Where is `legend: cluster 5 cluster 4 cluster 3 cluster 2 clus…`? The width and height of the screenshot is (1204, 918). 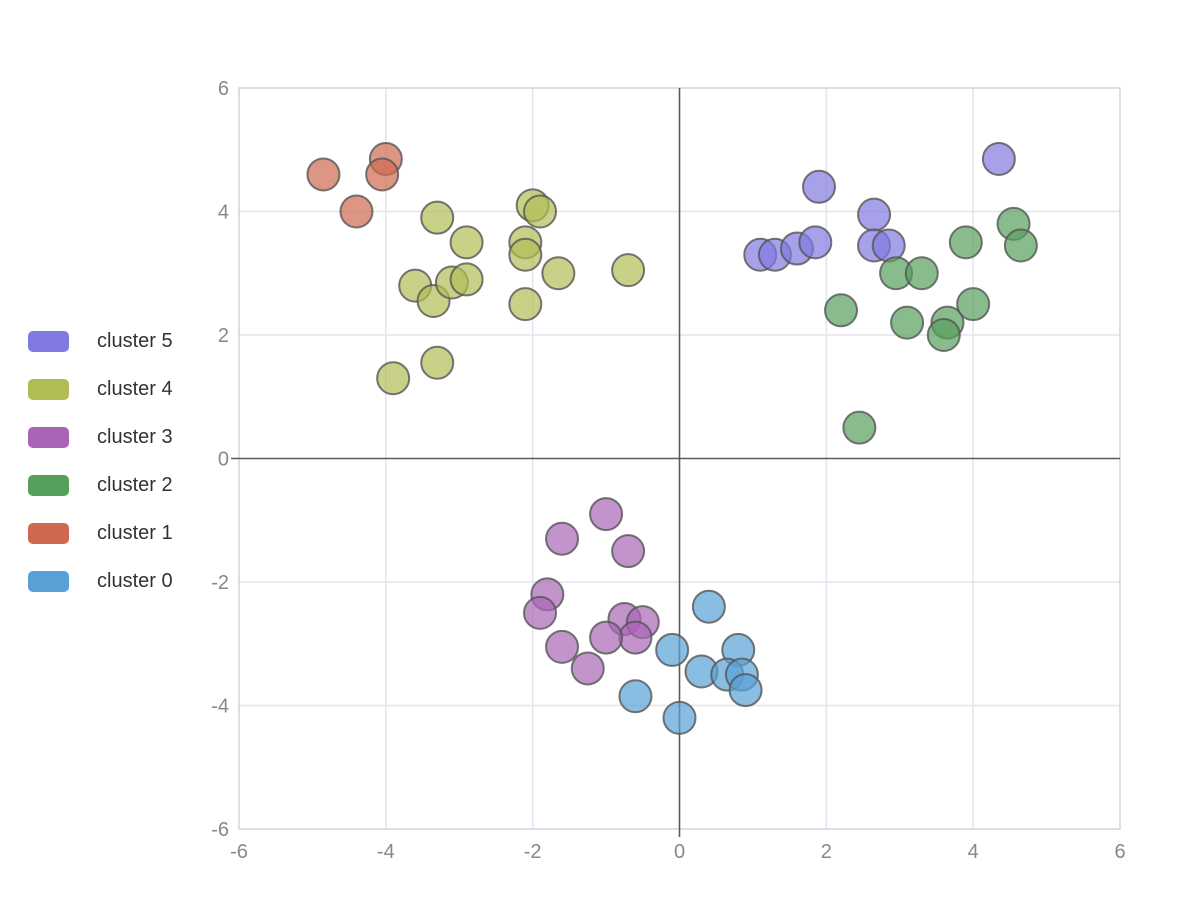
legend: cluster 5 cluster 4 cluster 3 cluster 2 clus… is located at coordinates (100, 461).